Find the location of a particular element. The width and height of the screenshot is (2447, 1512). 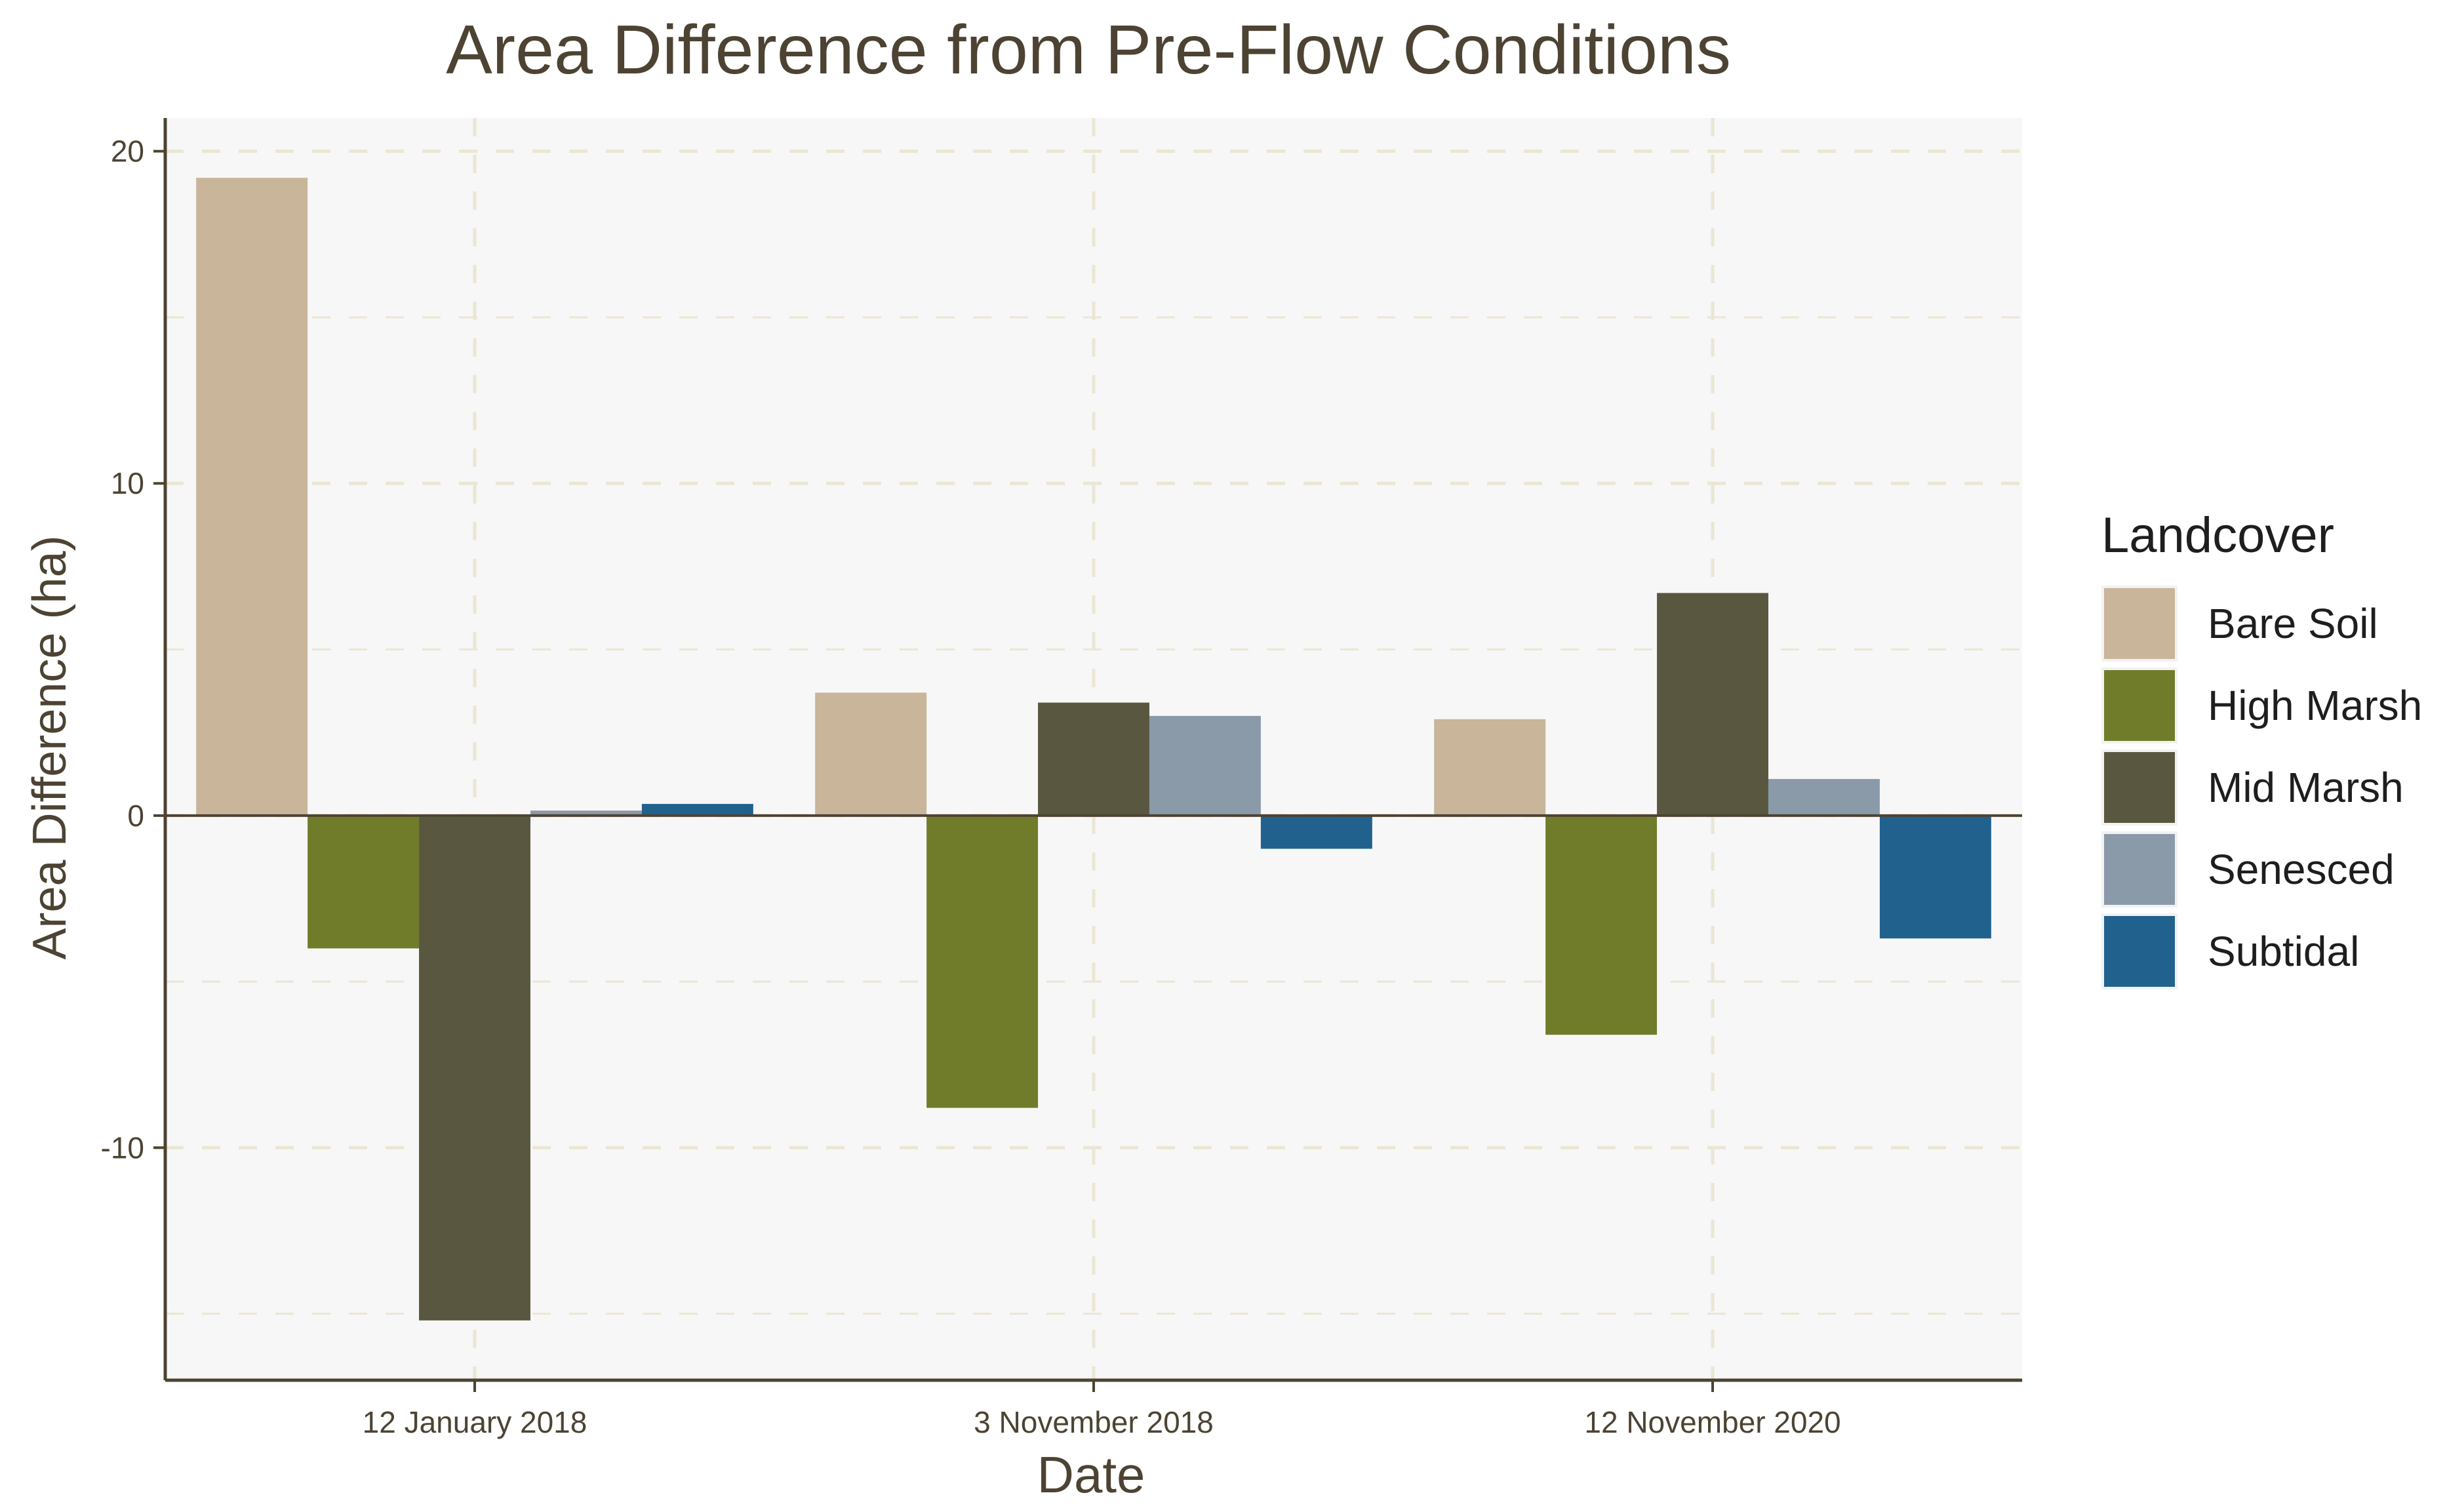

legend-swatch-bare-soil is located at coordinates (2139, 623).